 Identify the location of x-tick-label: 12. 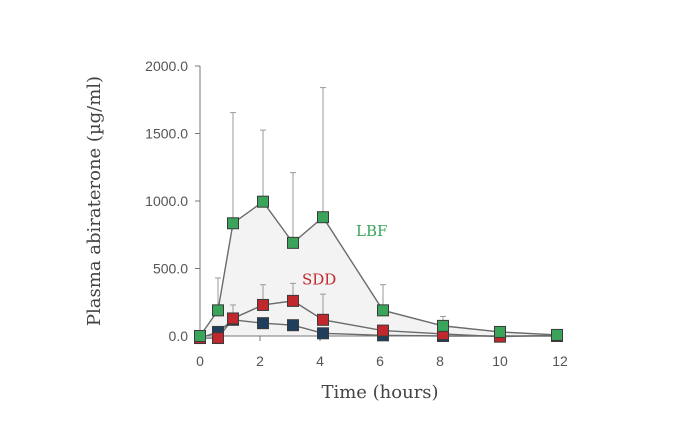
(560, 361).